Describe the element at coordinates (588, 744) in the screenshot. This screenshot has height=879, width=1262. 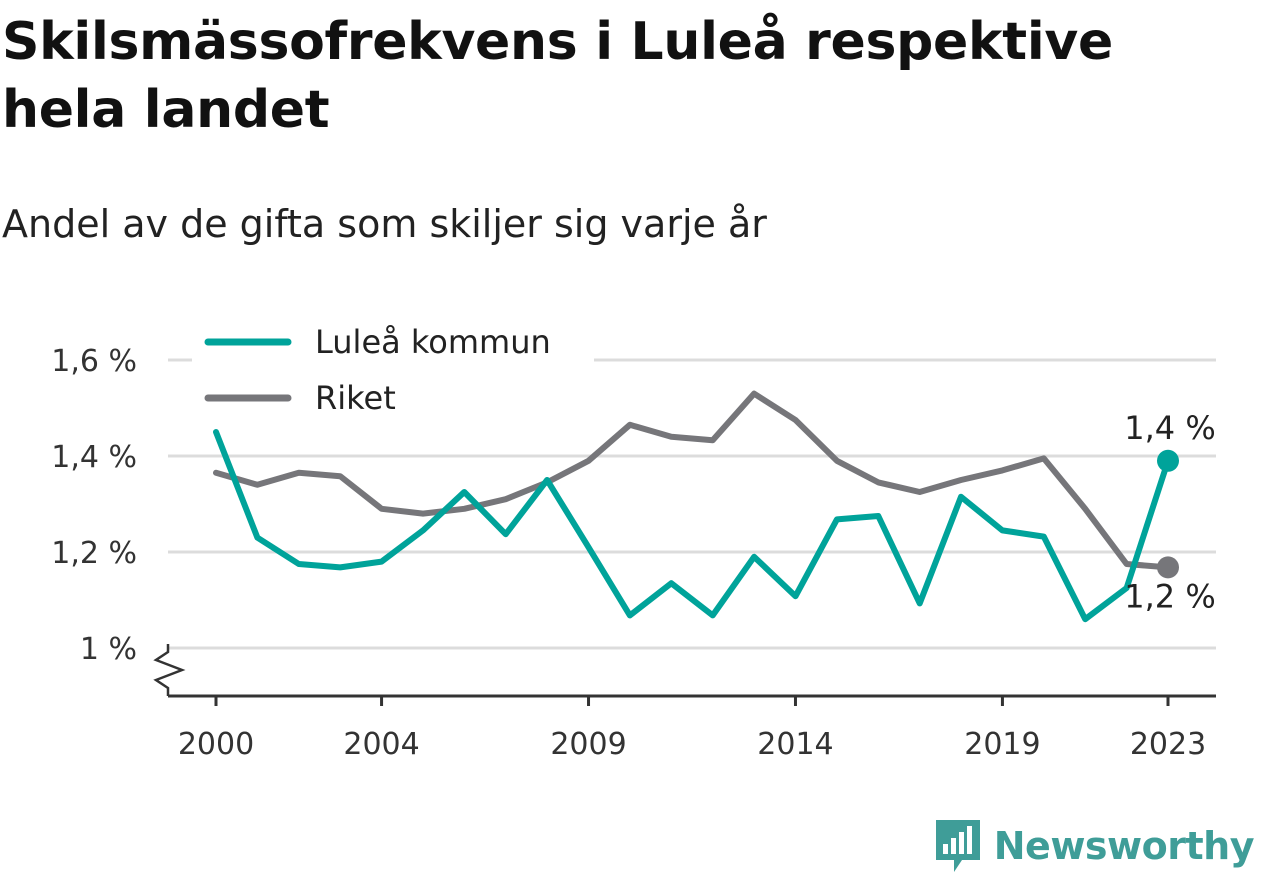
I see `x-tick-label: 2009` at that location.